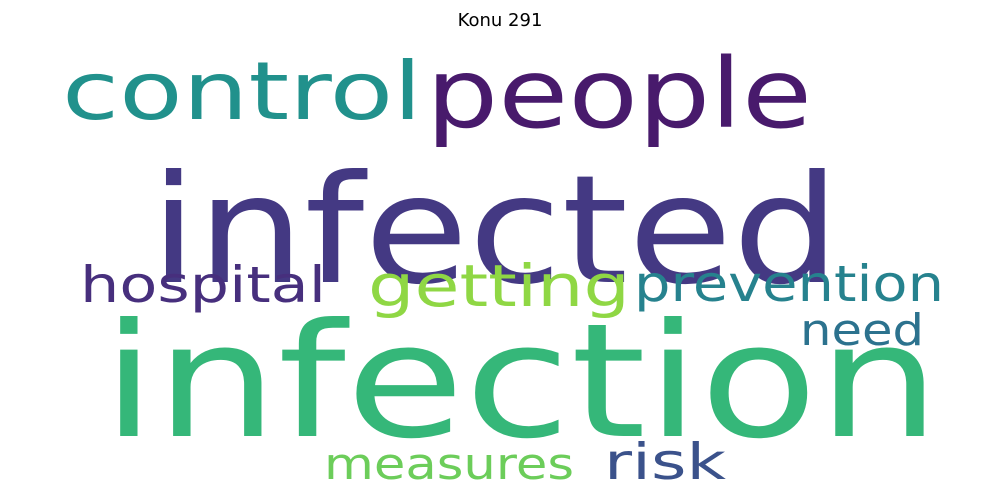 This screenshot has height=500, width=1000. What do you see at coordinates (203, 285) in the screenshot?
I see `word-hospital: hospital` at bounding box center [203, 285].